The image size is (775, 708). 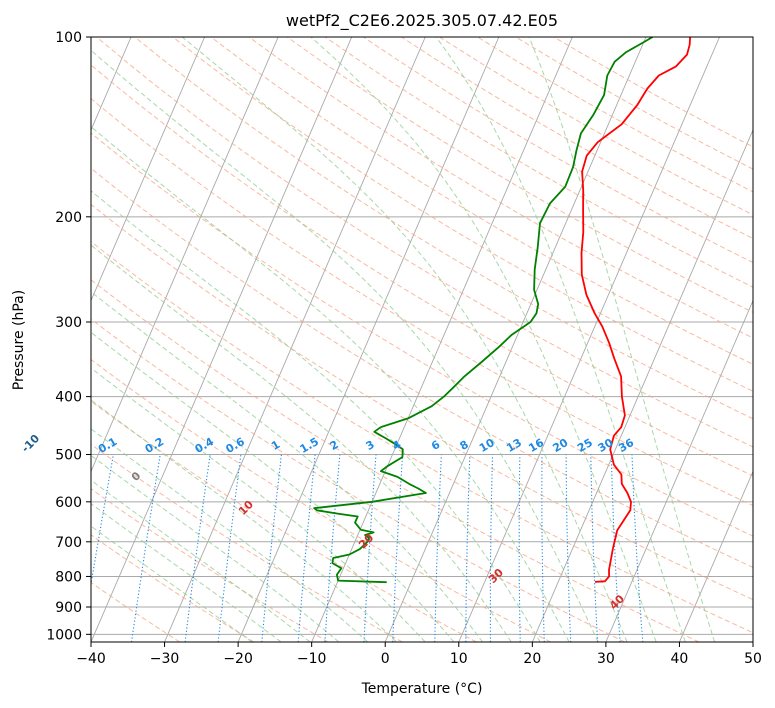 What do you see at coordinates (385, 659) in the screenshot?
I see `x-tick-label: 0` at bounding box center [385, 659].